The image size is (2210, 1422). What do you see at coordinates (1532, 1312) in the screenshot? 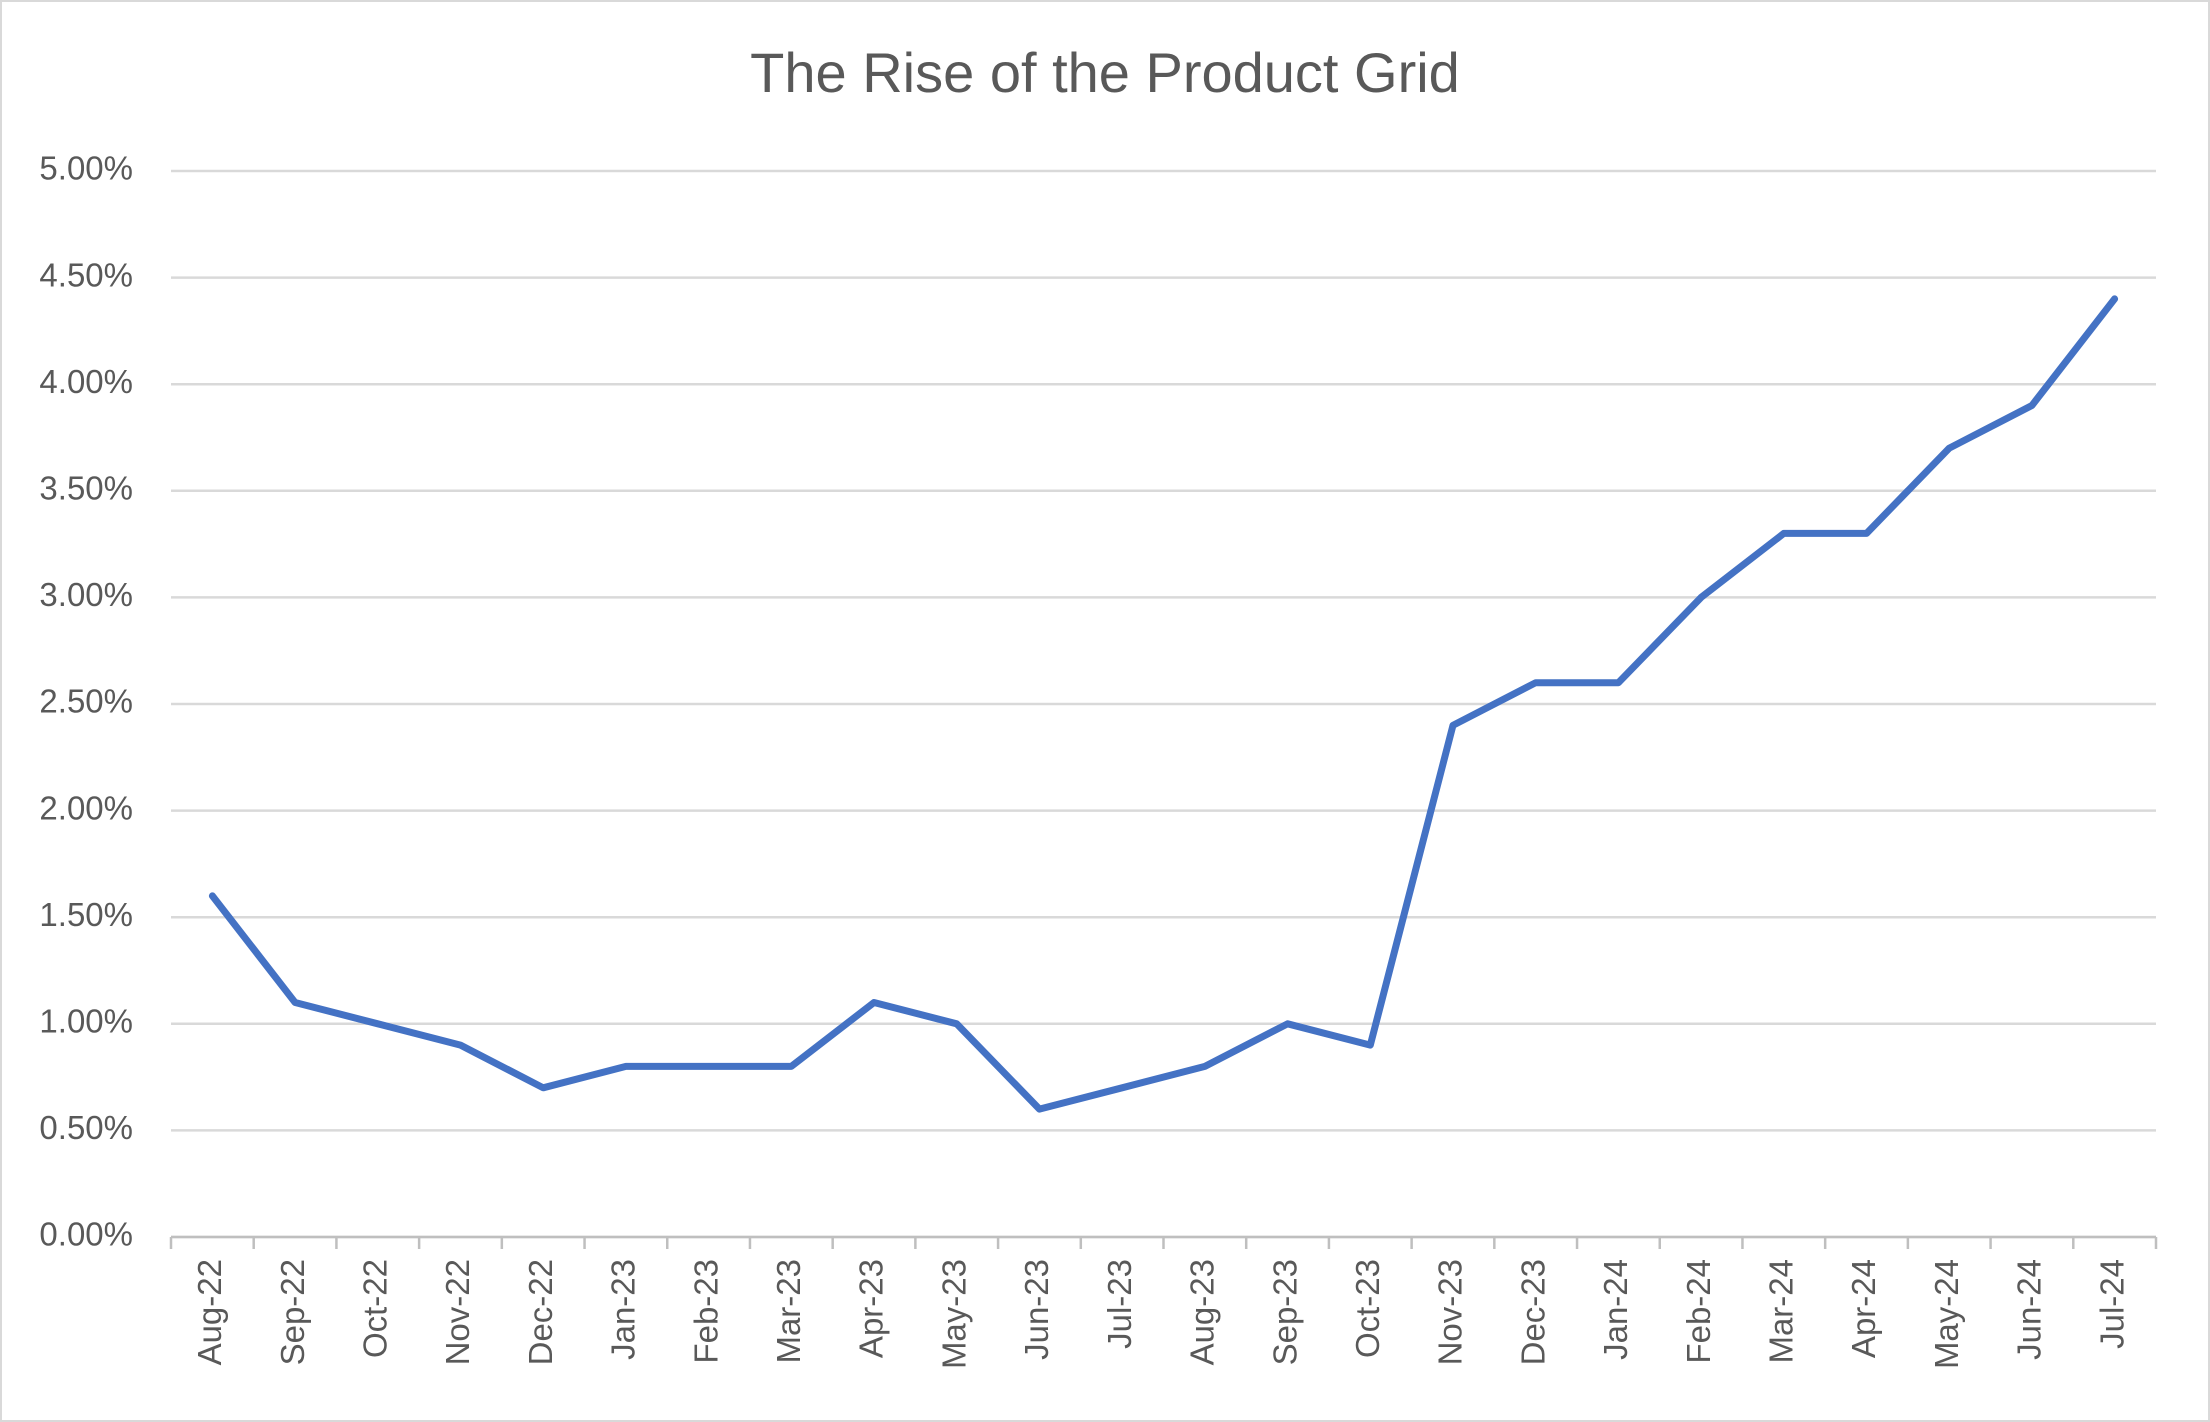
I see `x-tick-label: Dec-23` at bounding box center [1532, 1312].